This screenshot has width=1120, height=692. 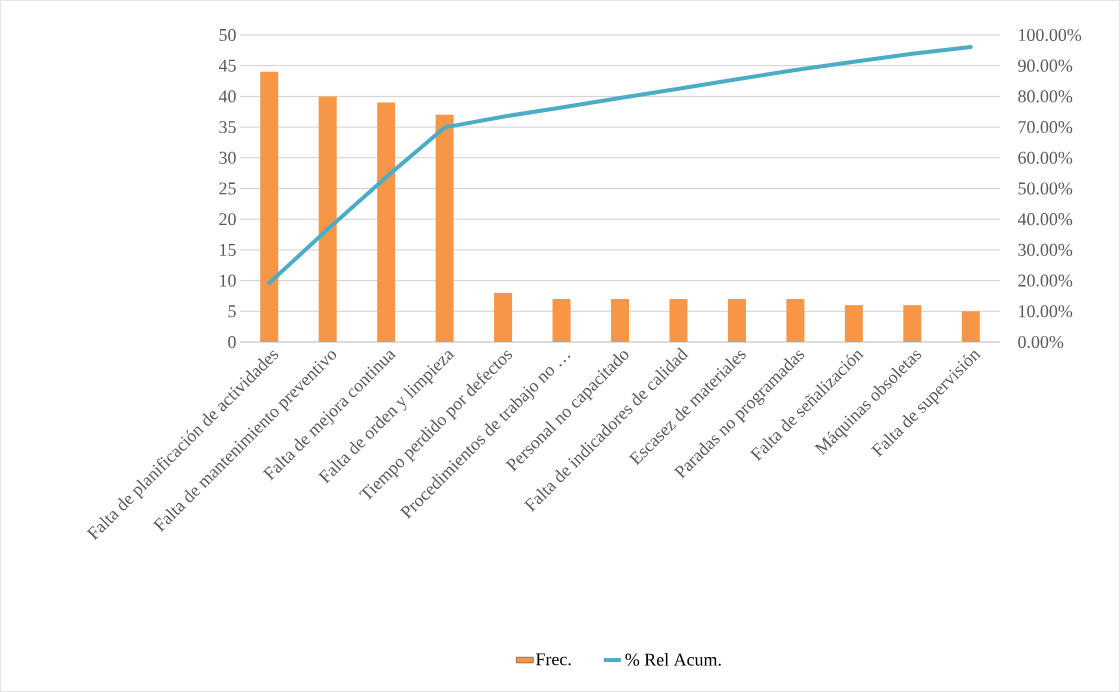 What do you see at coordinates (232, 342) in the screenshot?
I see `y-tick-label: 0` at bounding box center [232, 342].